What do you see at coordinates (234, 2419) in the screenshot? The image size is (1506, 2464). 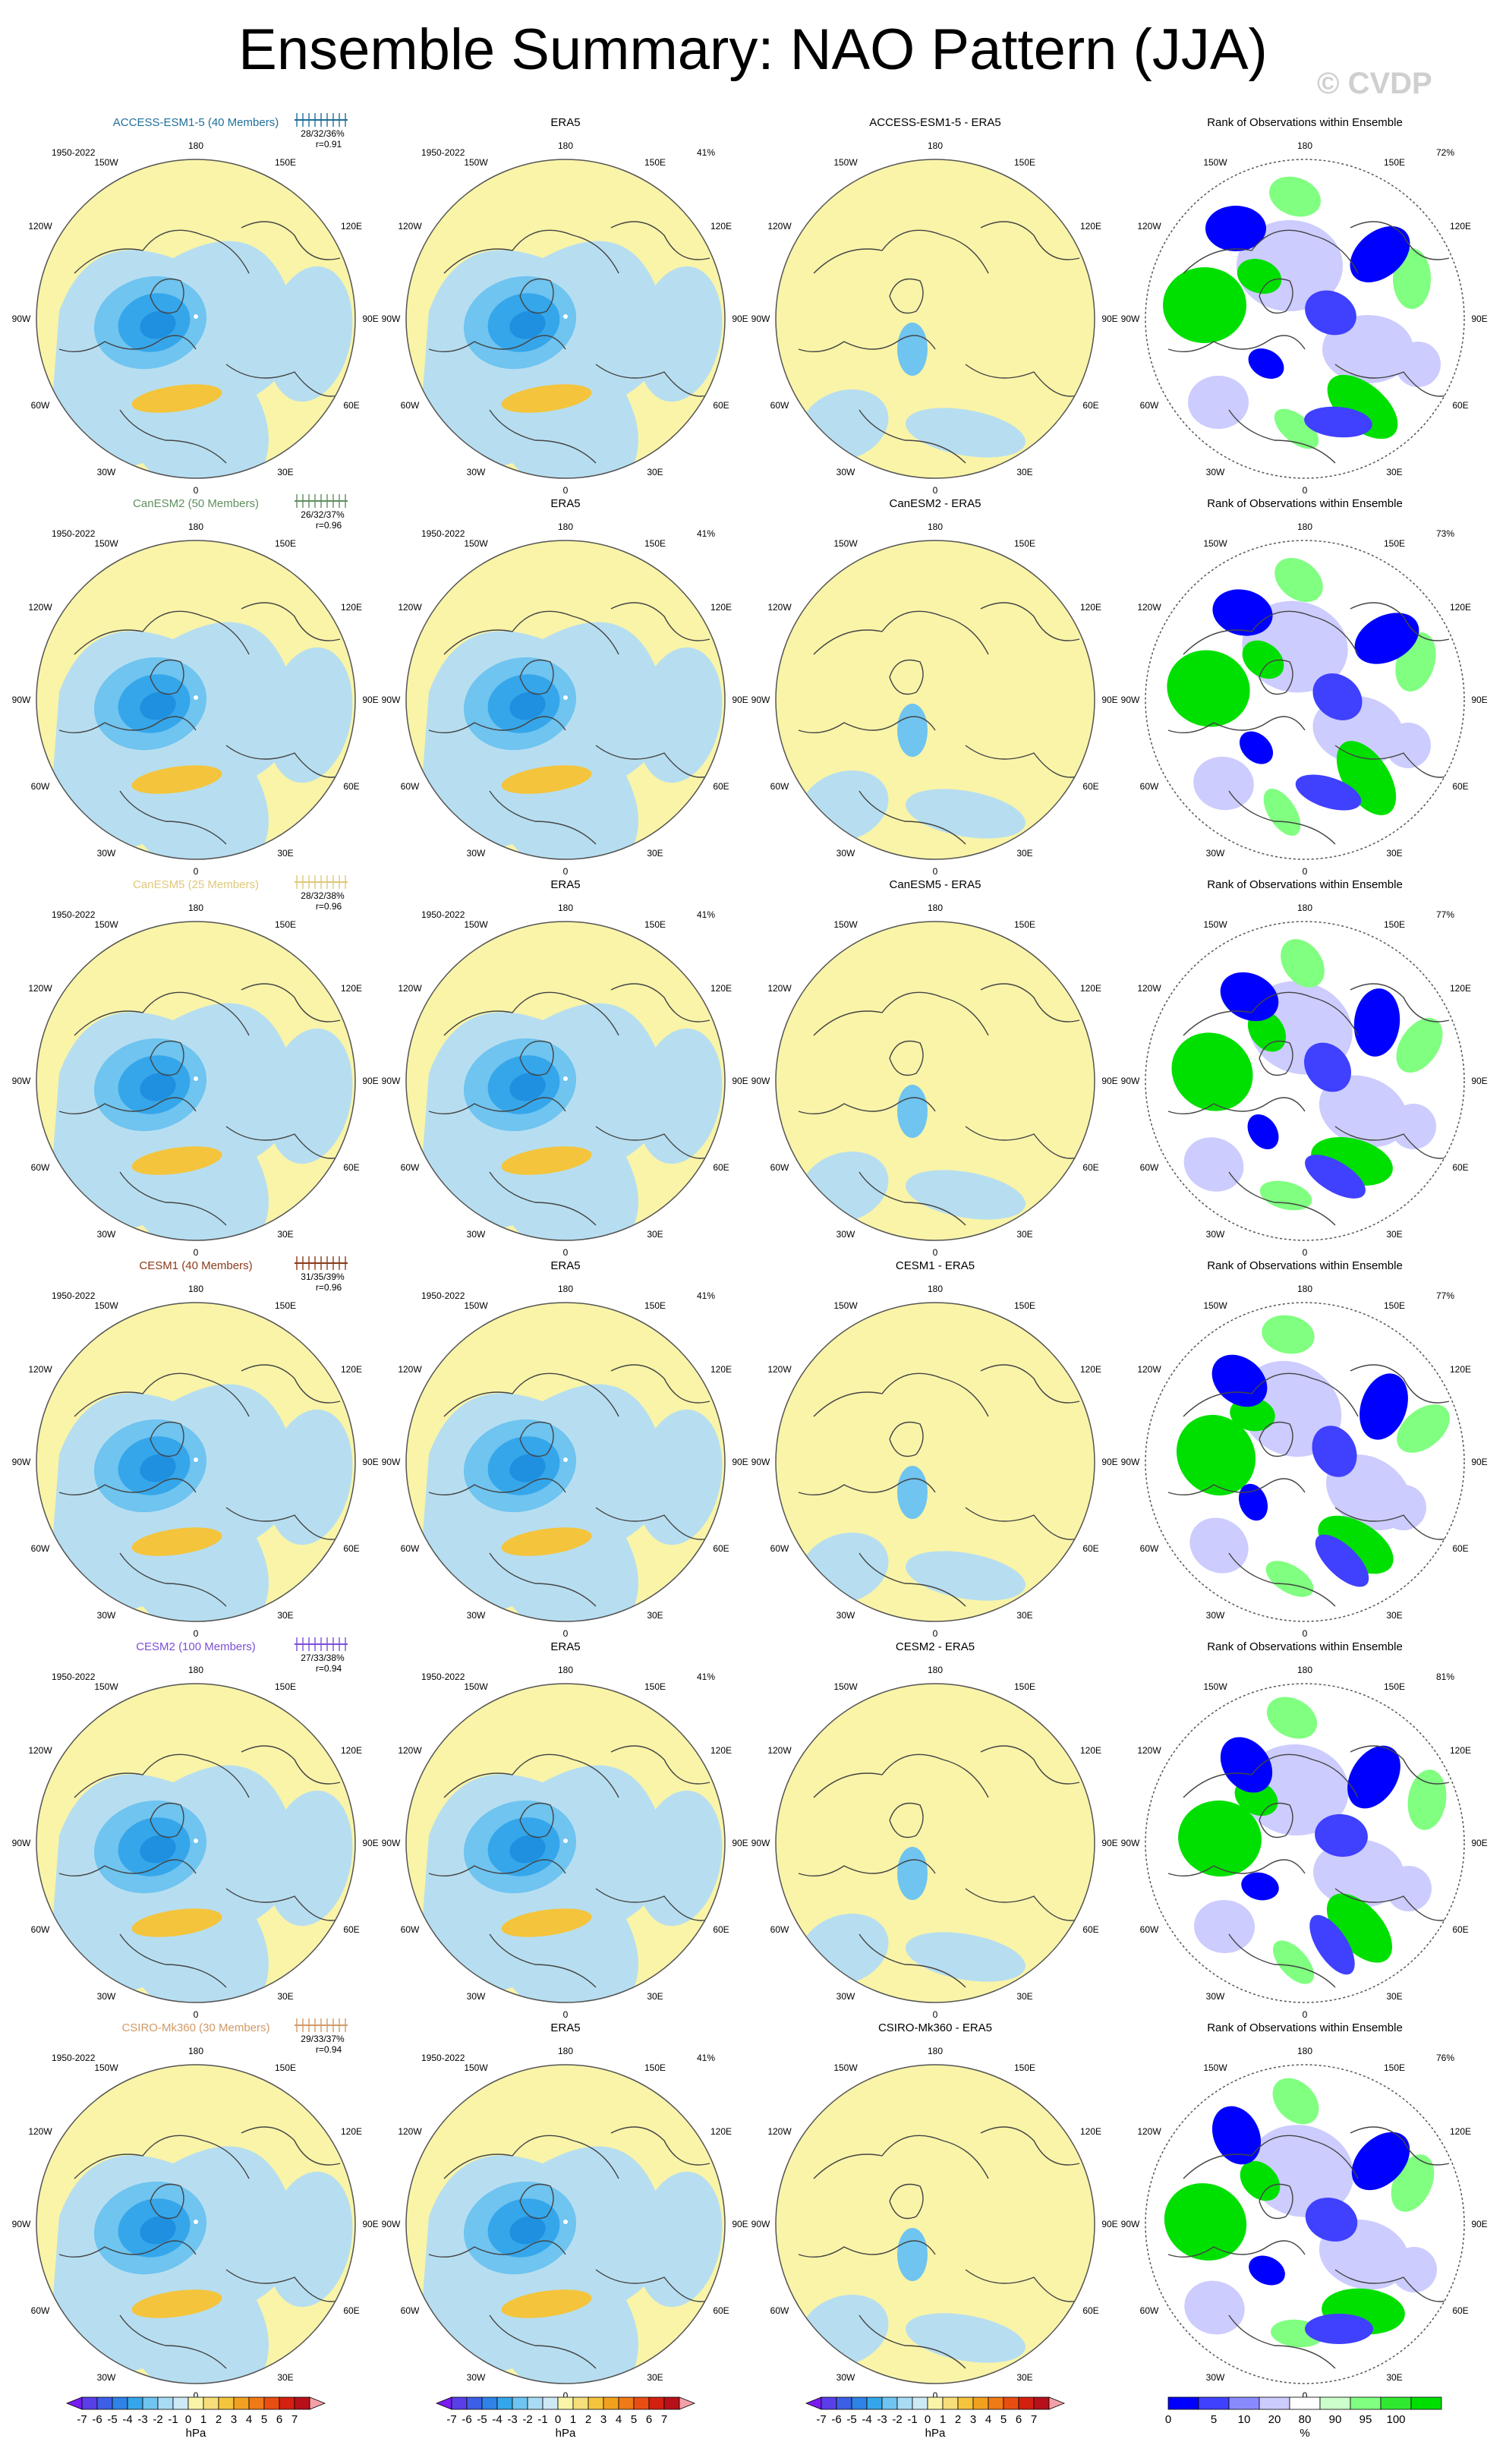 I see `colorbar-tick-label: 3` at bounding box center [234, 2419].